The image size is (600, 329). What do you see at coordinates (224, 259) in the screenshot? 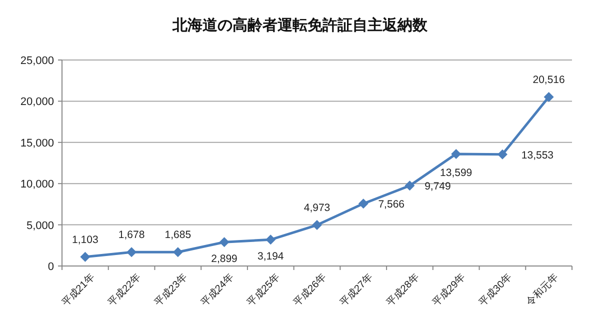
I see `data-label: 2,899` at bounding box center [224, 259].